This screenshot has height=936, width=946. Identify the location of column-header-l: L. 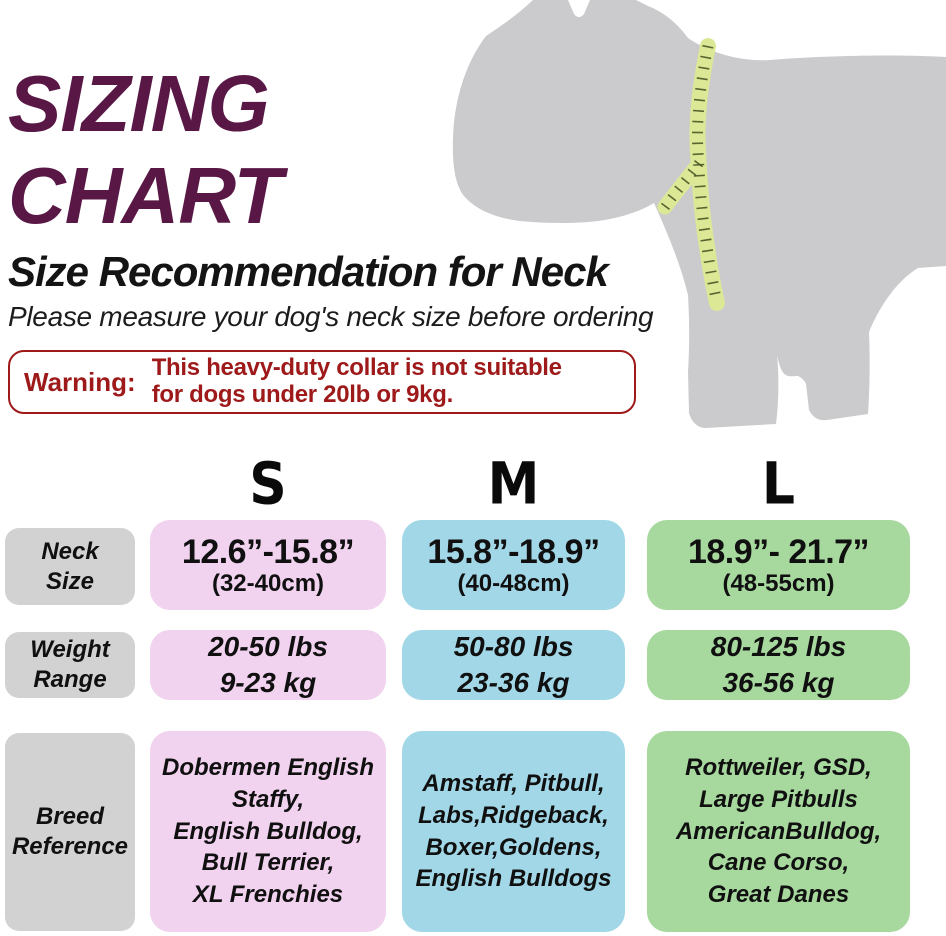
(778, 485).